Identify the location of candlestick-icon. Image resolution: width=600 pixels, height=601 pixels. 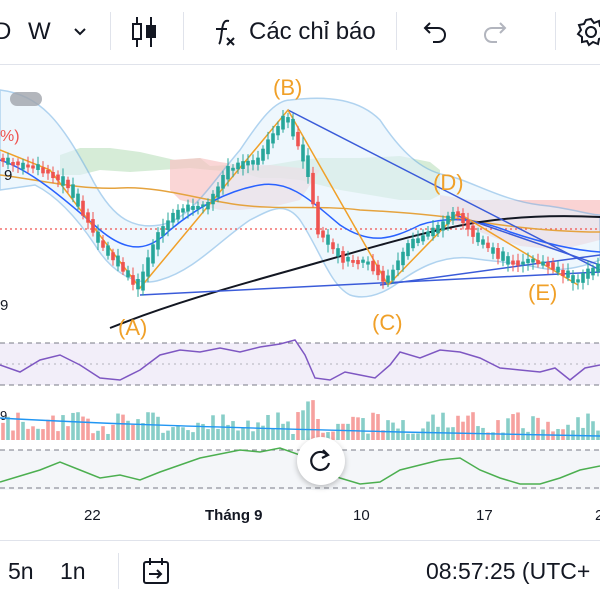
(144, 32).